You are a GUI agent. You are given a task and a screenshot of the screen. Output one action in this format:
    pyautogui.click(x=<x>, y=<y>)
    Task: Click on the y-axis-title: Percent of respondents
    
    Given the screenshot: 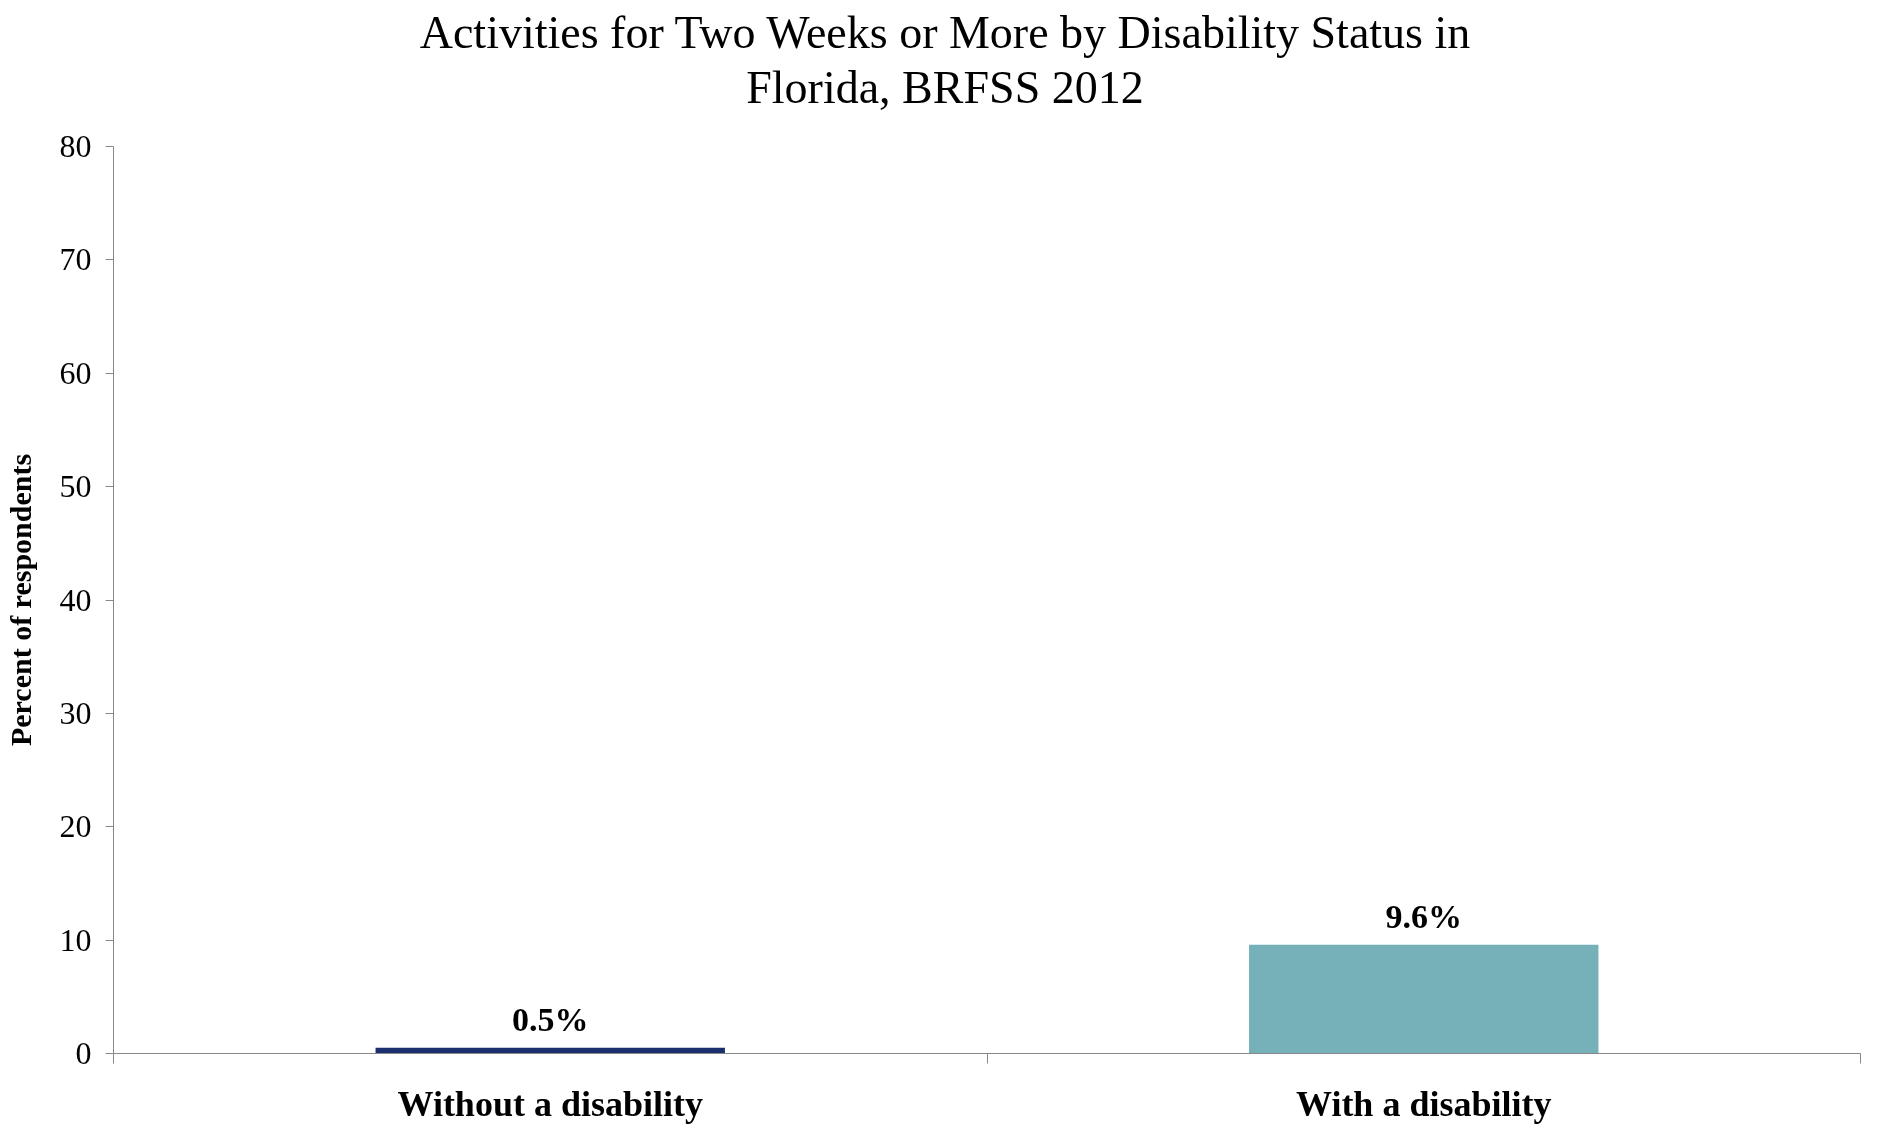 What is the action you would take?
    pyautogui.click(x=20, y=600)
    